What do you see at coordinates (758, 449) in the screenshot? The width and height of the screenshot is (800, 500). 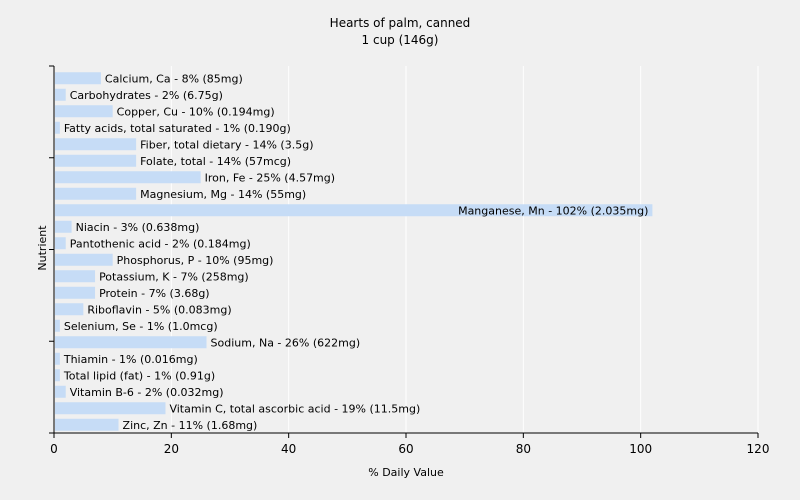 I see `x-tick-label: 120` at bounding box center [758, 449].